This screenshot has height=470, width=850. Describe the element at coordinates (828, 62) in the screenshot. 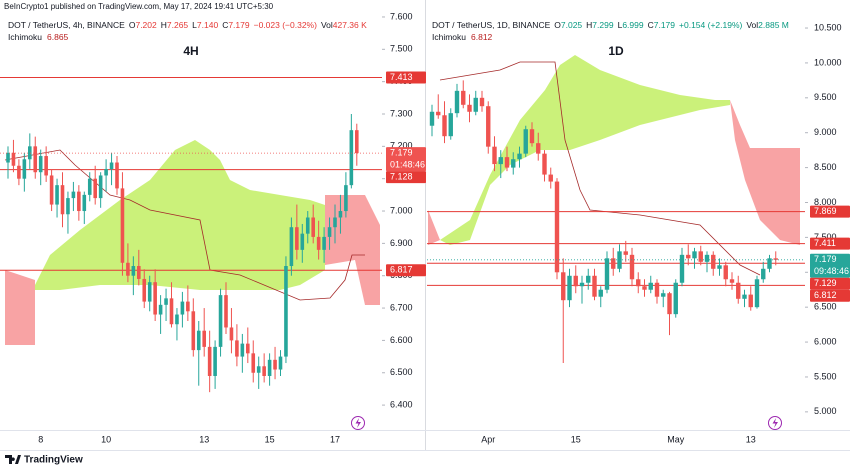

I see `y-tick-label: 10.000` at that location.